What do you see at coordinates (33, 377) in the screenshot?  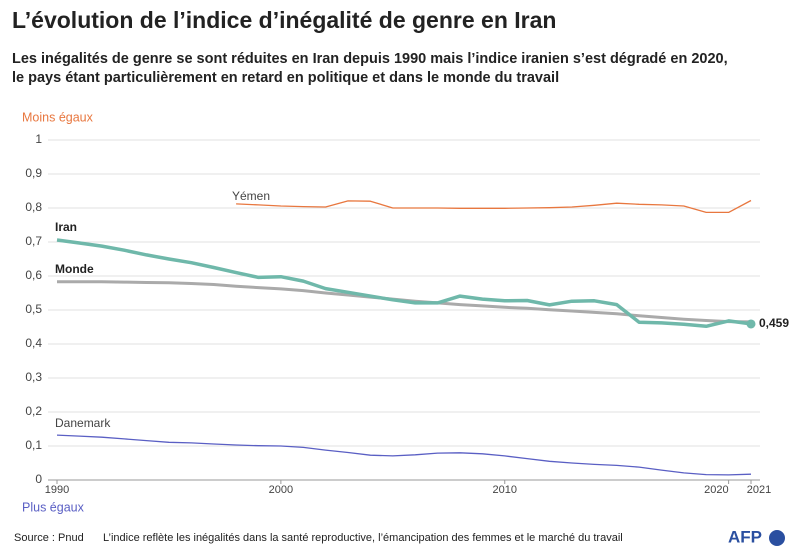 I see `y-tick-label: 0,3` at bounding box center [33, 377].